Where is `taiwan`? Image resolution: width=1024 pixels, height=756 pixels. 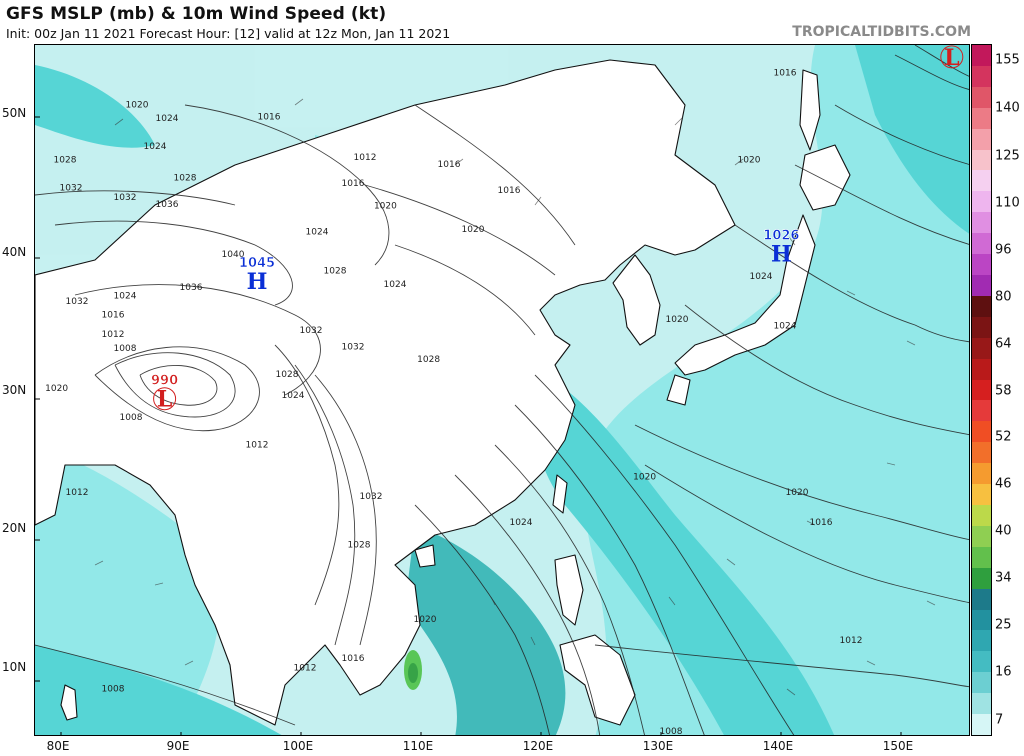
taiwan is located at coordinates (560, 494).